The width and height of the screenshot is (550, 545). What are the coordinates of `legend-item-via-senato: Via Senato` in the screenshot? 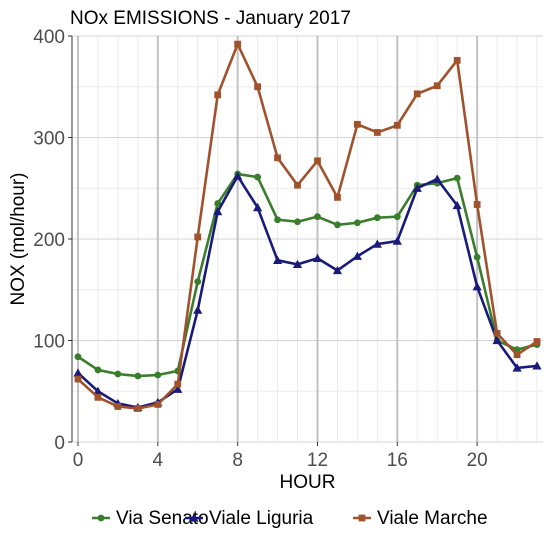 It's located at (150, 518).